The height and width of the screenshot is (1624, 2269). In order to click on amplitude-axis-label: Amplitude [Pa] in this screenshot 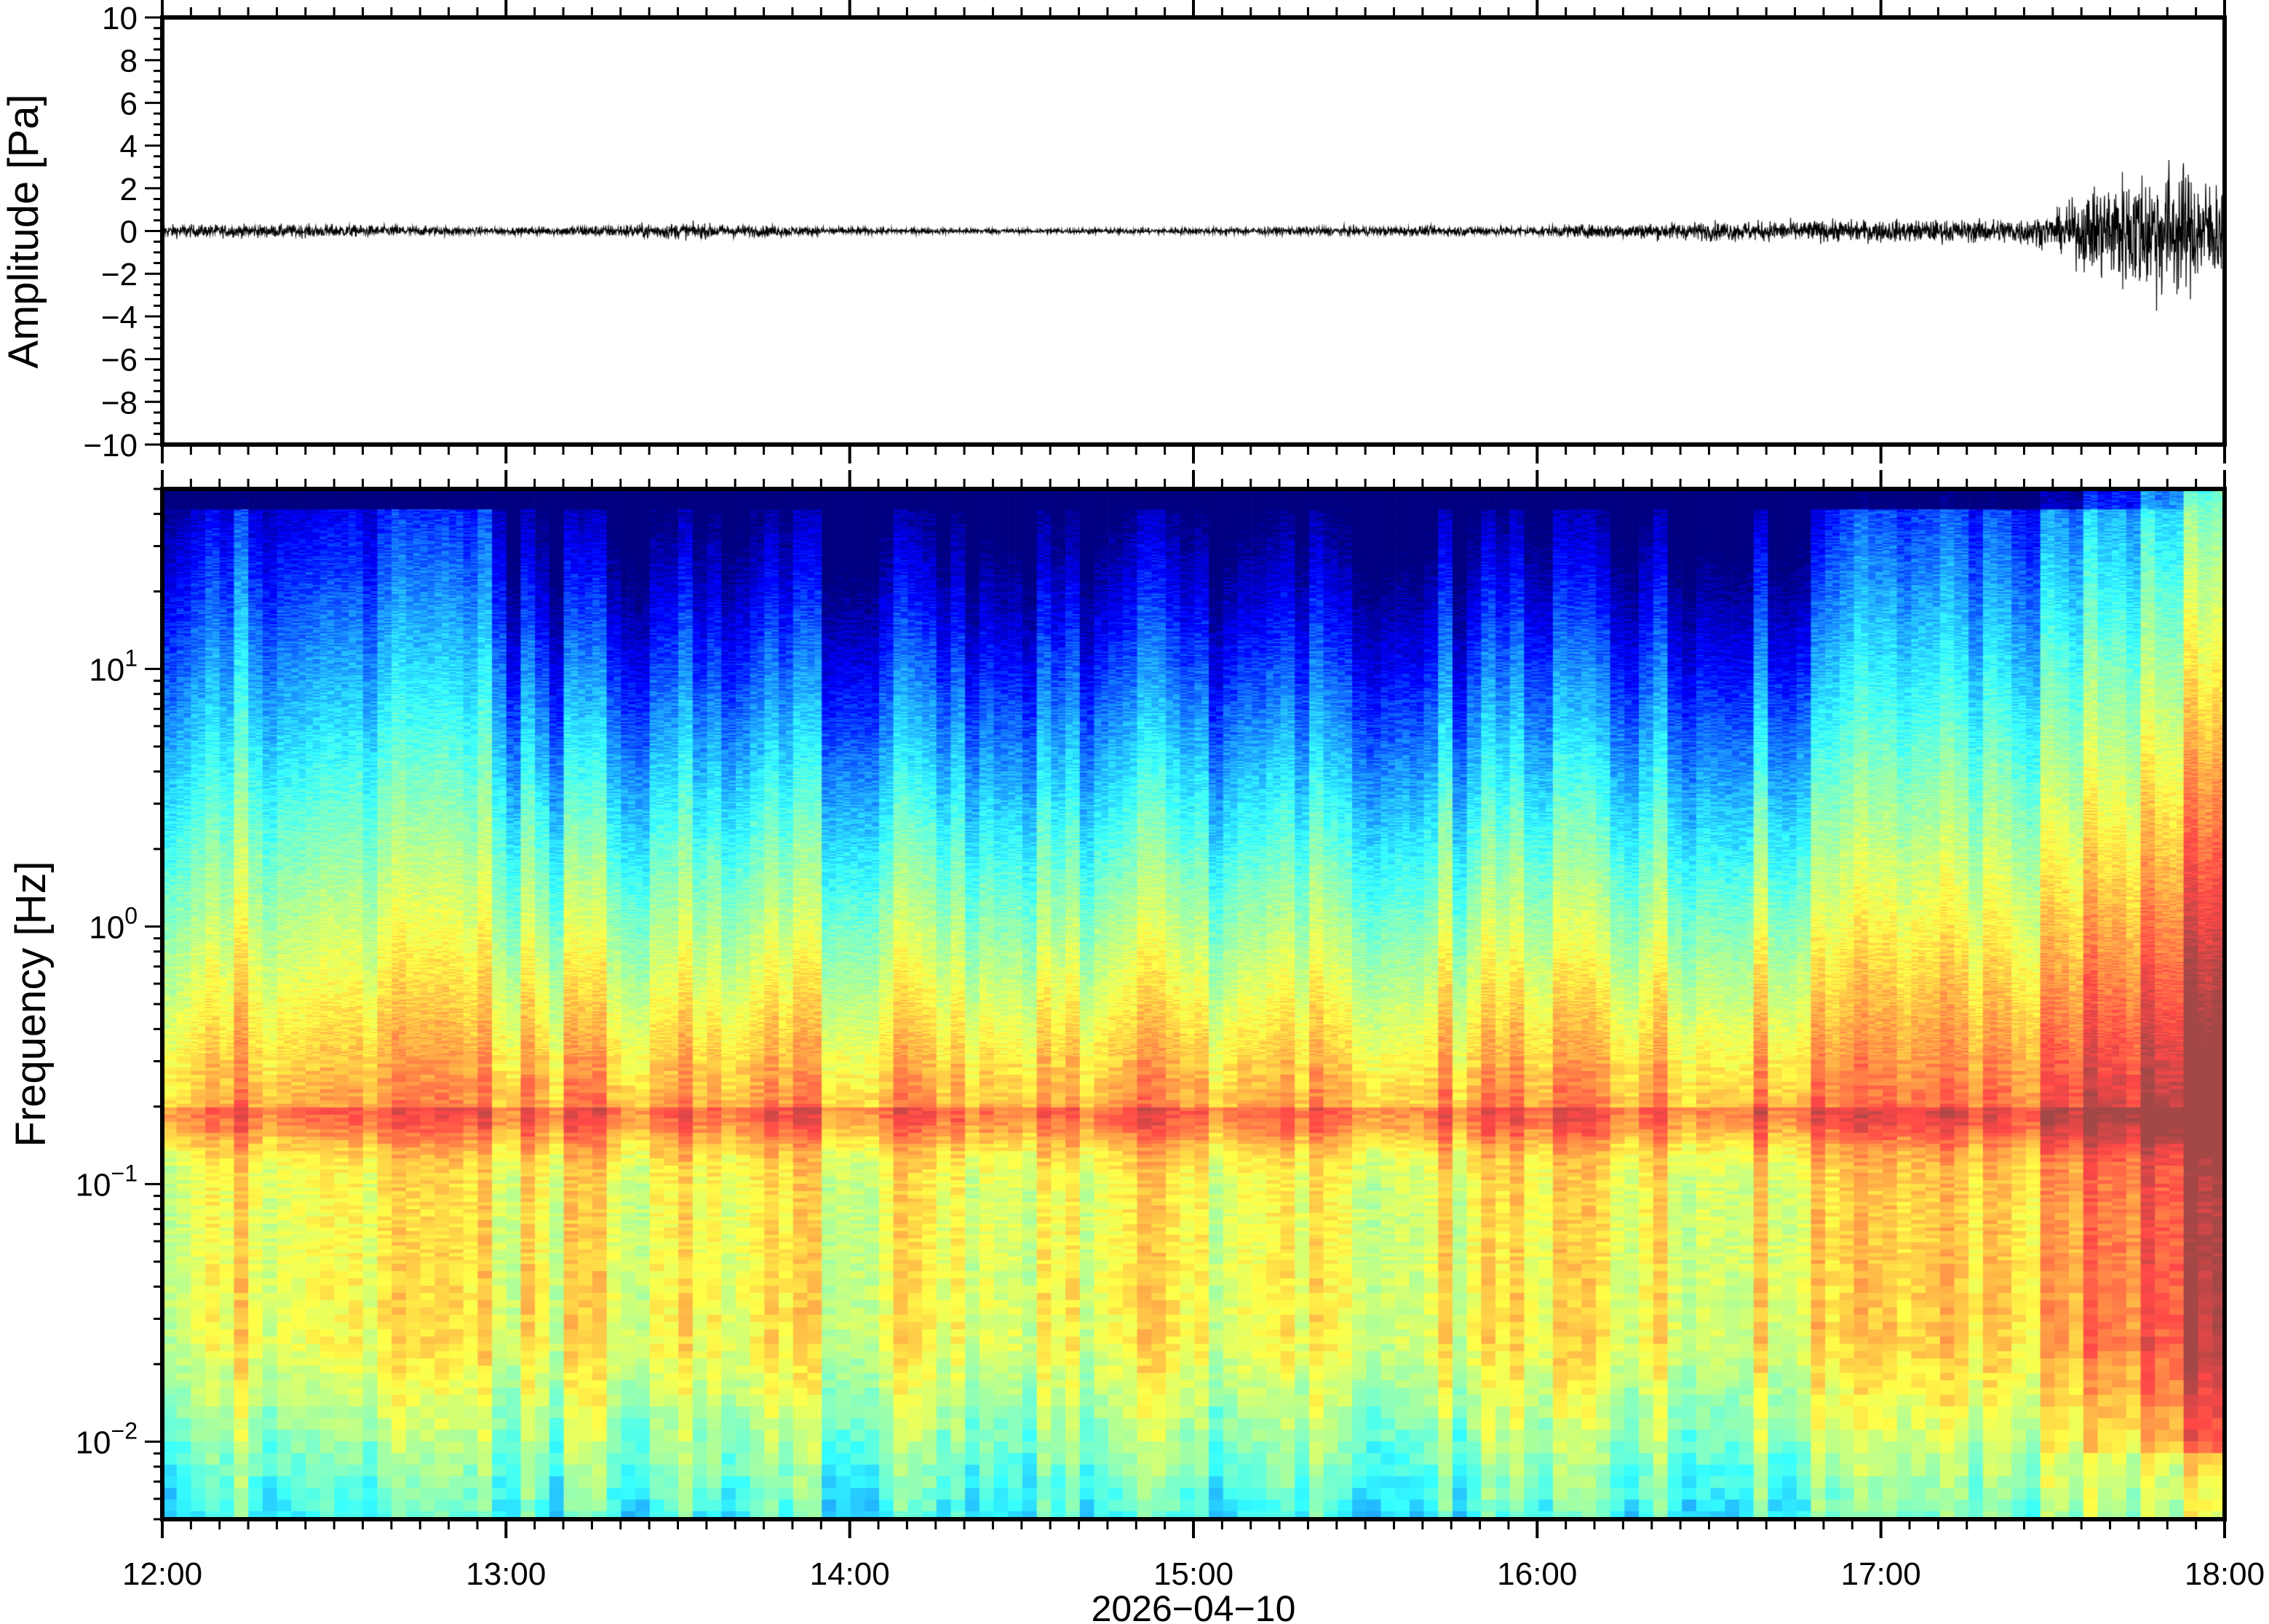, I will do `click(23, 231)`.